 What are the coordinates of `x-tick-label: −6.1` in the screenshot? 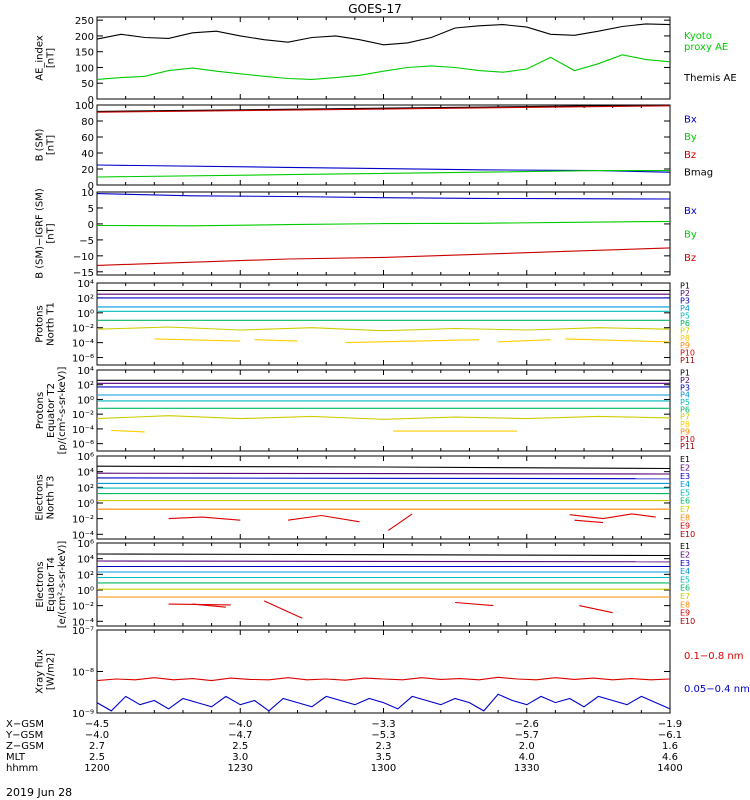 It's located at (670, 735).